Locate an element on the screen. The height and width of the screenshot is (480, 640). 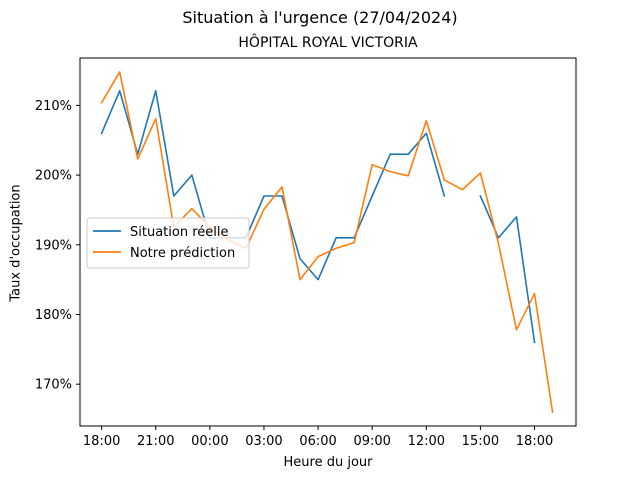
y-axis-ticks: 170% 180% 190% 200% 210% is located at coordinates (57, 246).